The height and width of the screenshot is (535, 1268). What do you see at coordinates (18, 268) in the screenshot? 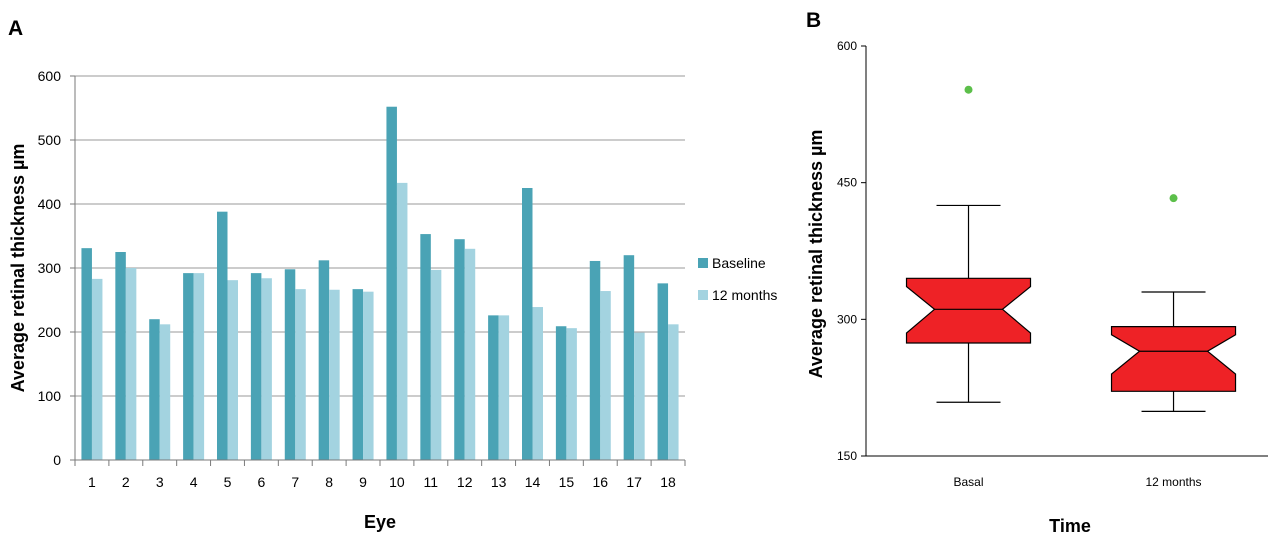
I see `a-y-axis-title: Average retinal thickness µm` at bounding box center [18, 268].